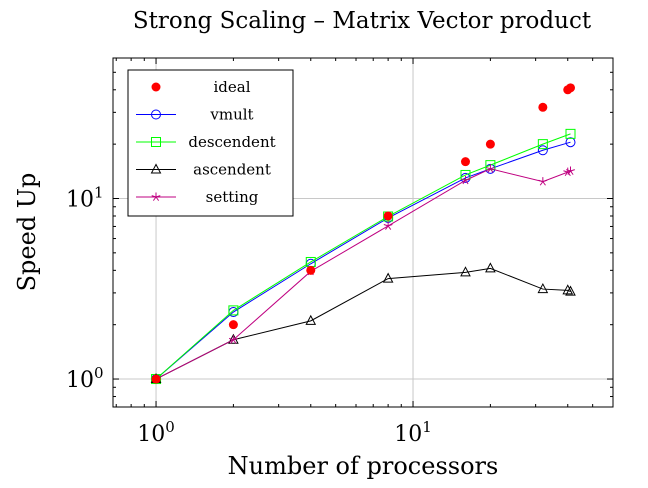 The width and height of the screenshot is (648, 488). I want to click on legend-label: vmult, so click(231, 115).